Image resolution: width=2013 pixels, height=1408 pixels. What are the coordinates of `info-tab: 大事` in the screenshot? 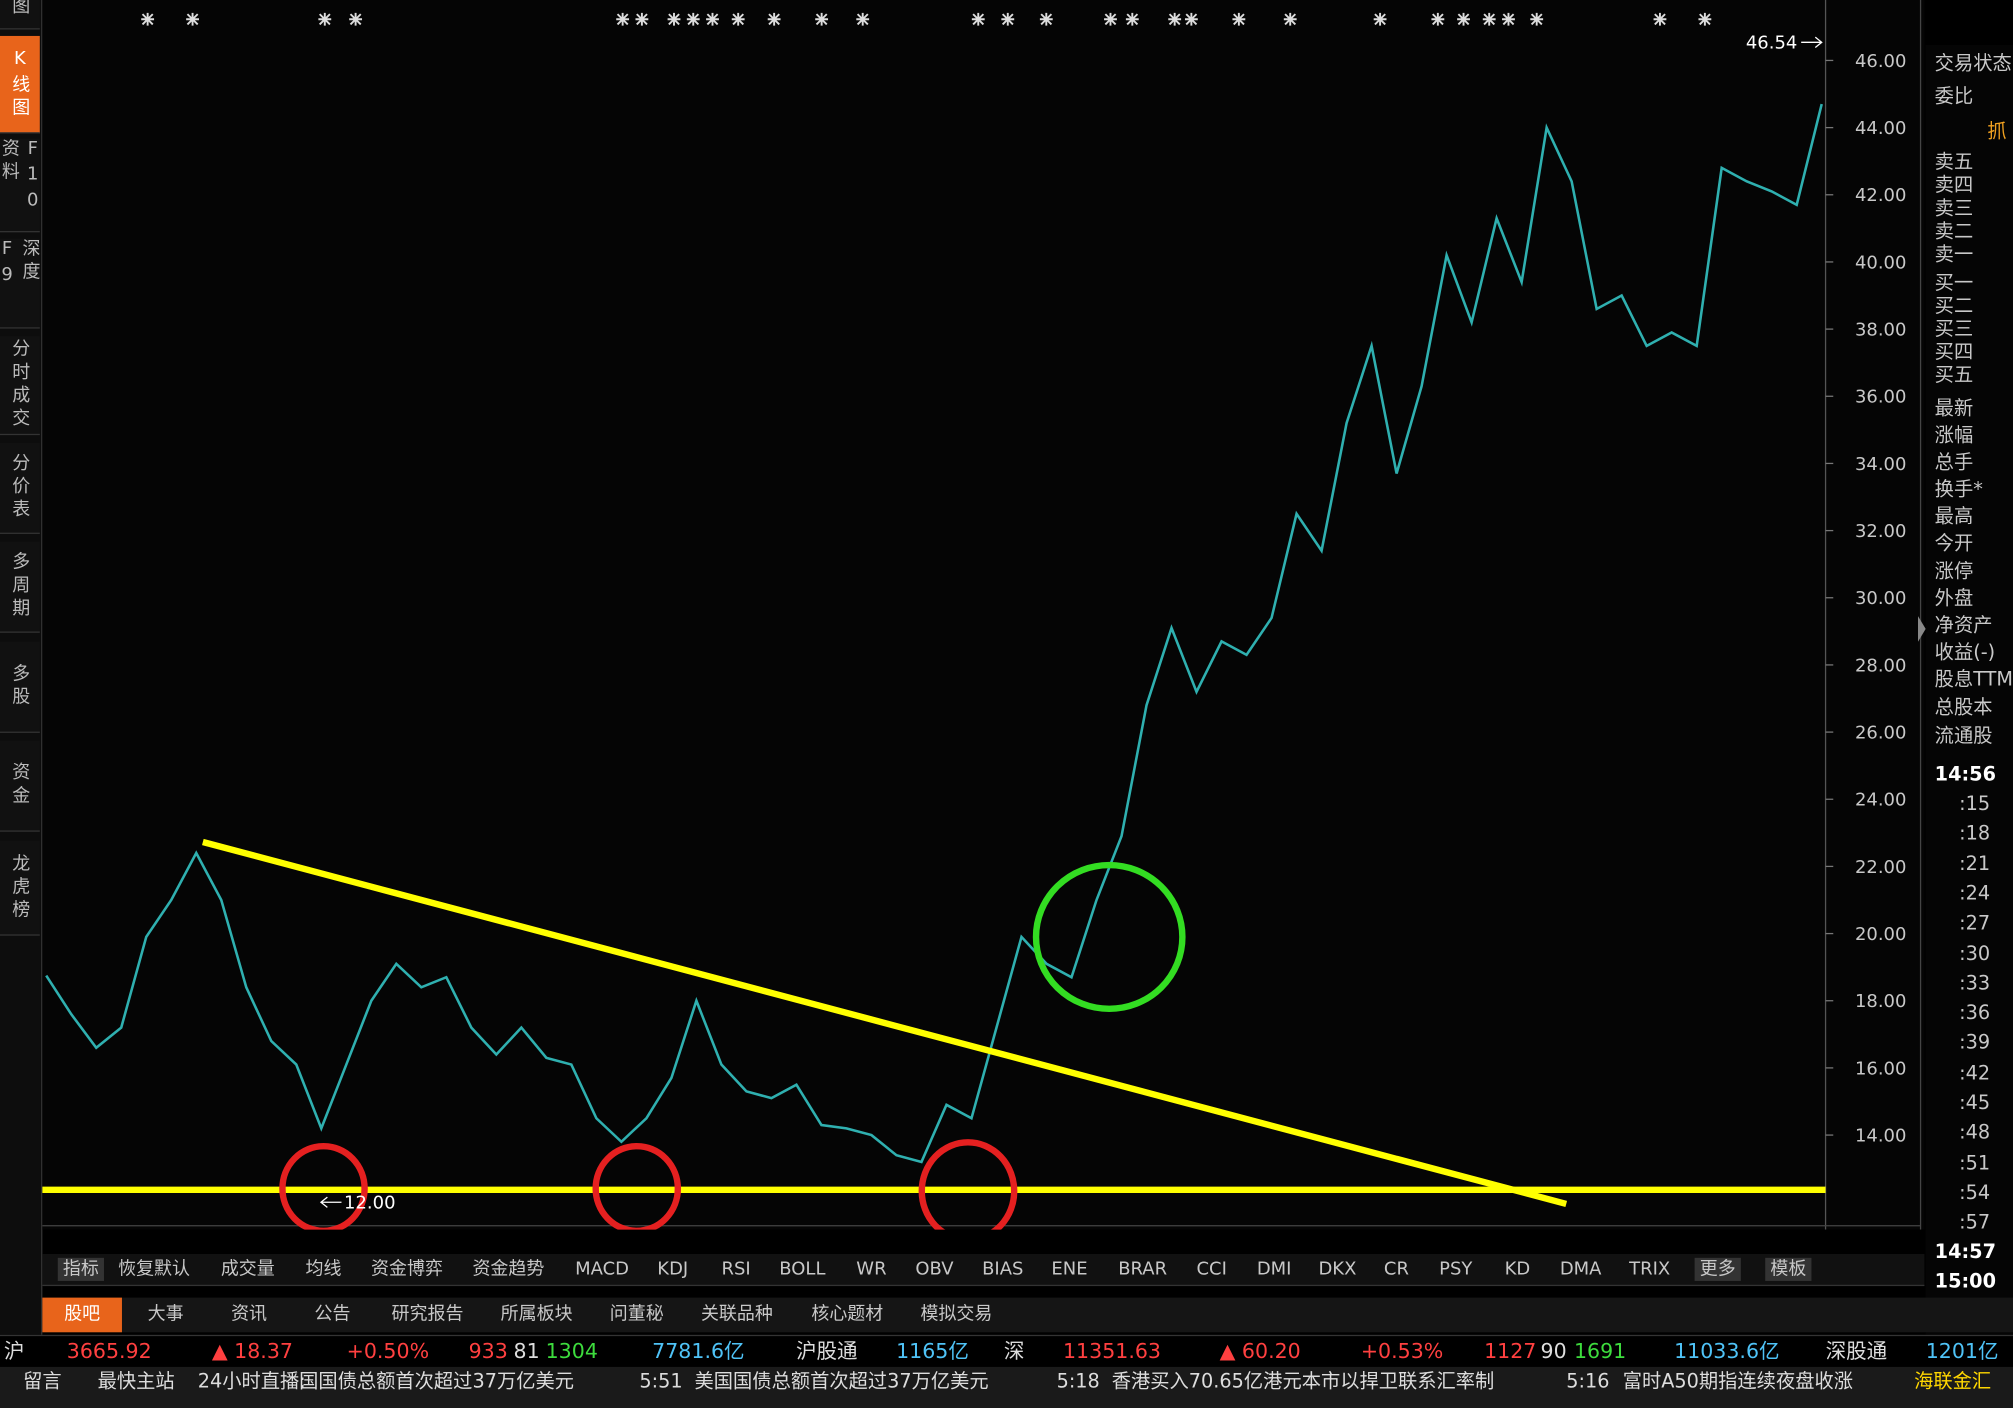 It's located at (165, 1314).